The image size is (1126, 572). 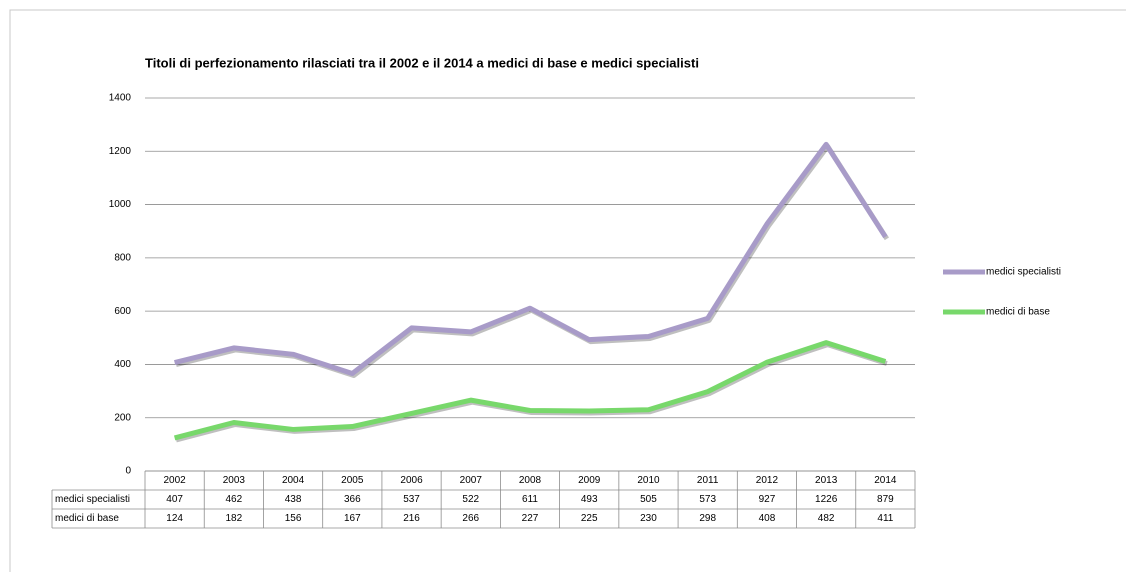 I want to click on x-tick-label: 2013, so click(x=826, y=480).